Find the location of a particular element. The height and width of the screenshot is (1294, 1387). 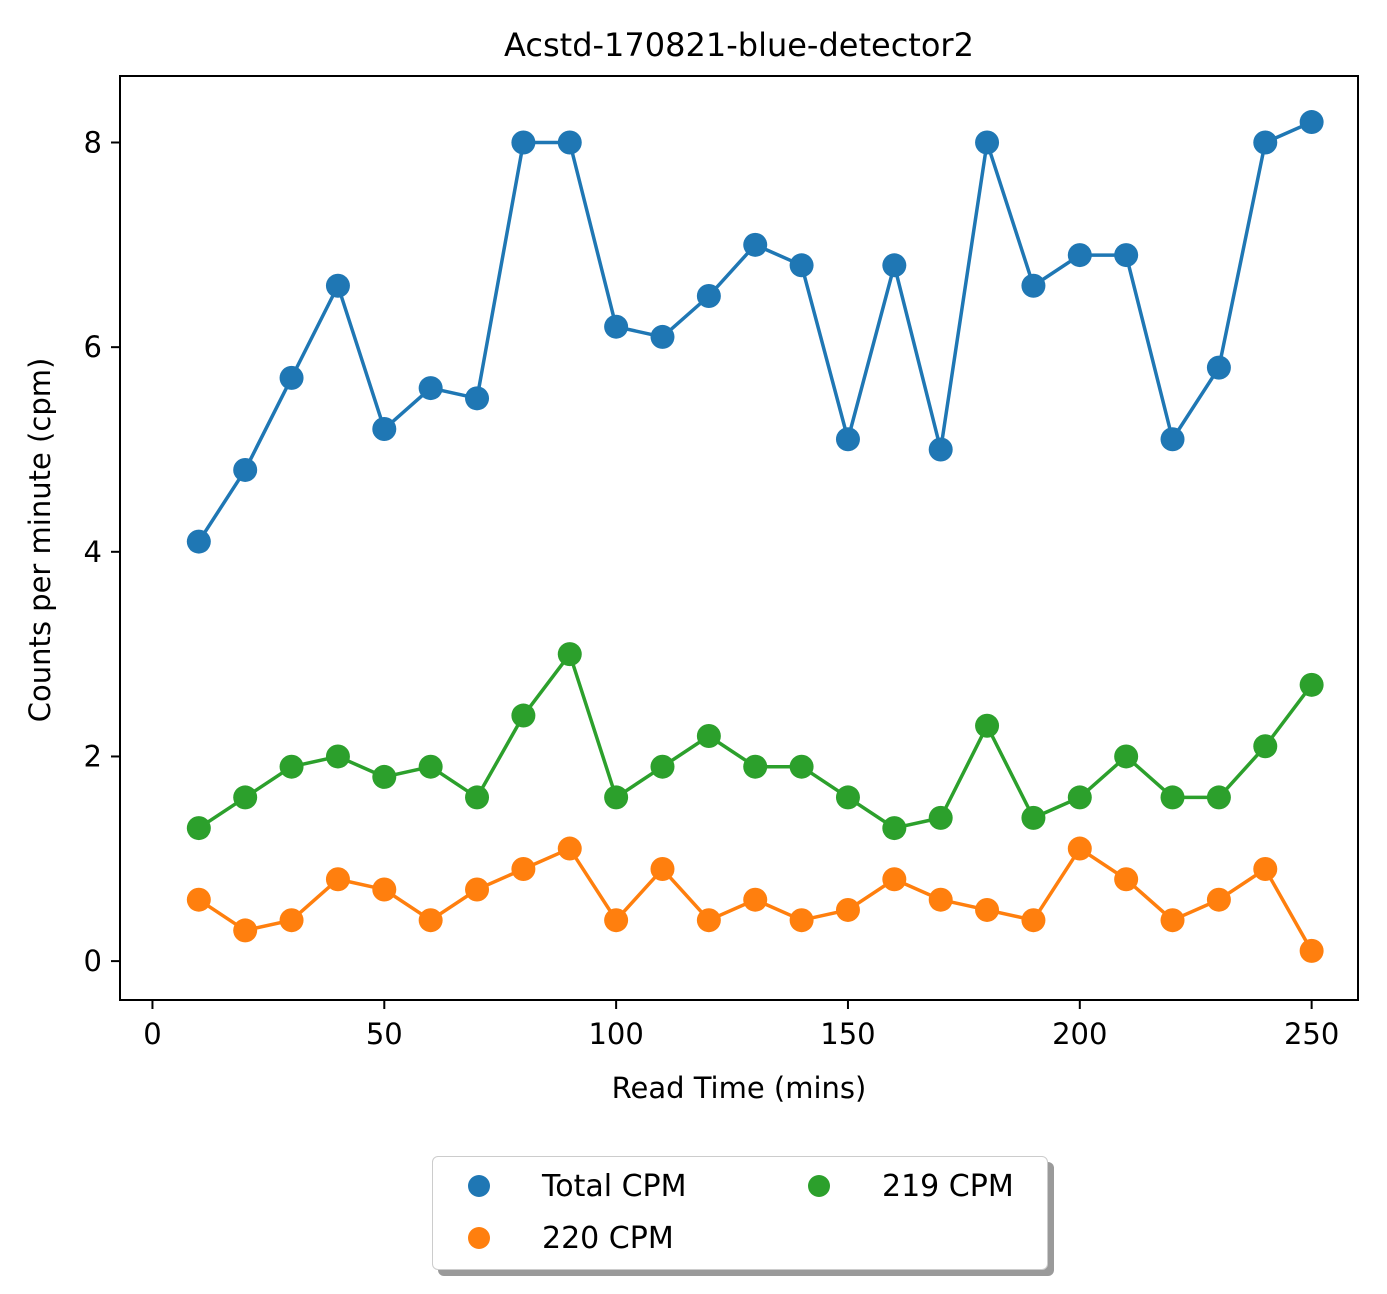

x-tick-label: 100 is located at coordinates (615, 1034).